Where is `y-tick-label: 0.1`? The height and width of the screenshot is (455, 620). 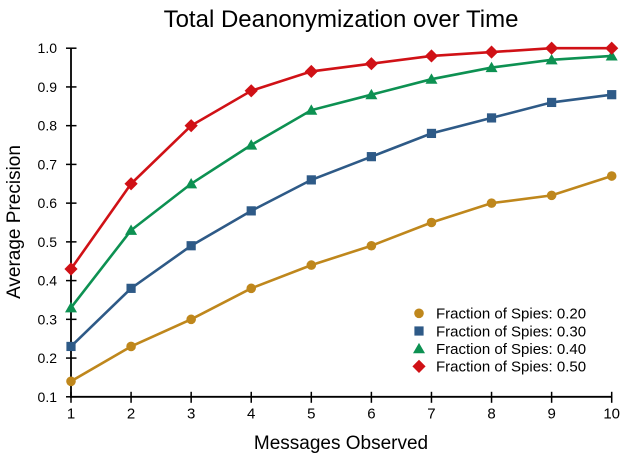
y-tick-label: 0.1 is located at coordinates (48, 397).